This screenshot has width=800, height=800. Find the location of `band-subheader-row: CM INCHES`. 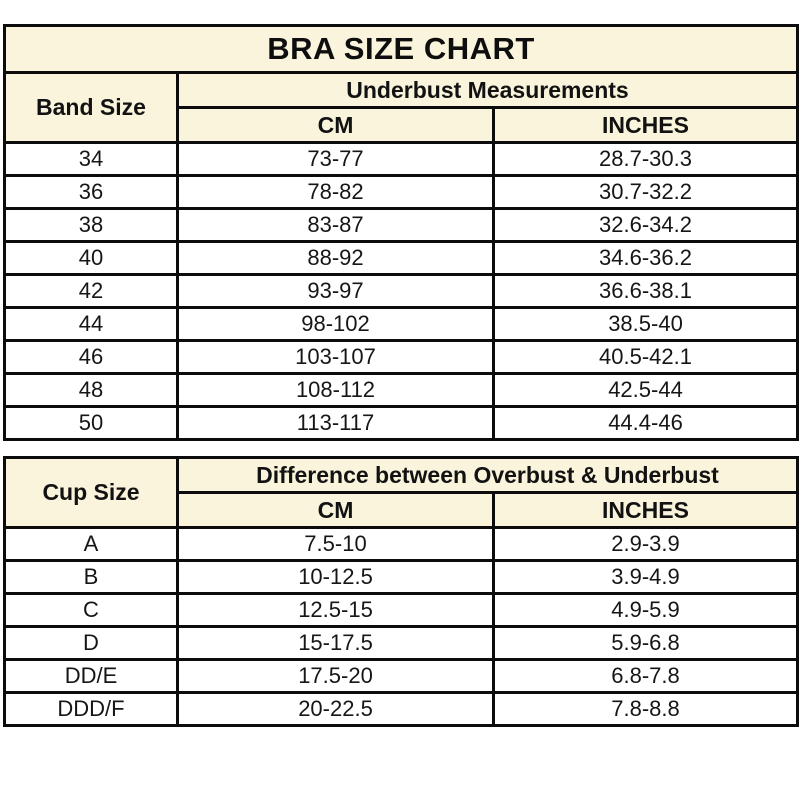

band-subheader-row: CM INCHES is located at coordinates (402, 125).